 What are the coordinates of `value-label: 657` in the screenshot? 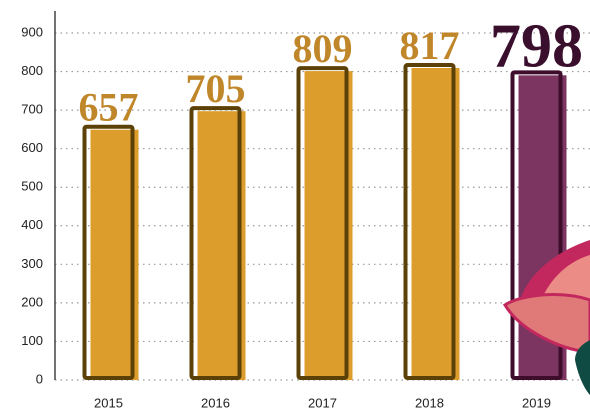 It's located at (109, 107).